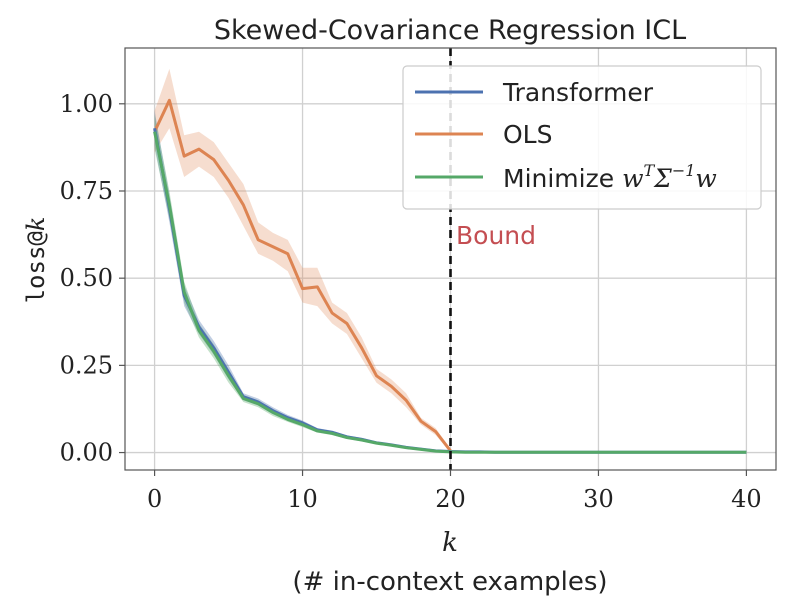 The height and width of the screenshot is (611, 789). I want to click on y-tick-label: 1.00, so click(86, 104).